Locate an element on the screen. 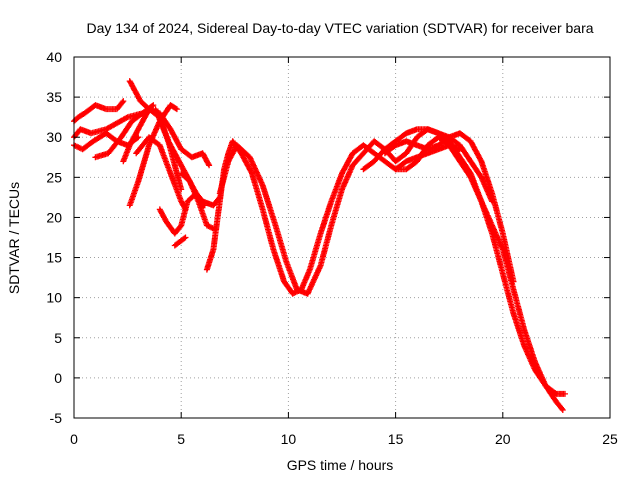 The height and width of the screenshot is (480, 640). x-tick-label: 0 is located at coordinates (74, 439).